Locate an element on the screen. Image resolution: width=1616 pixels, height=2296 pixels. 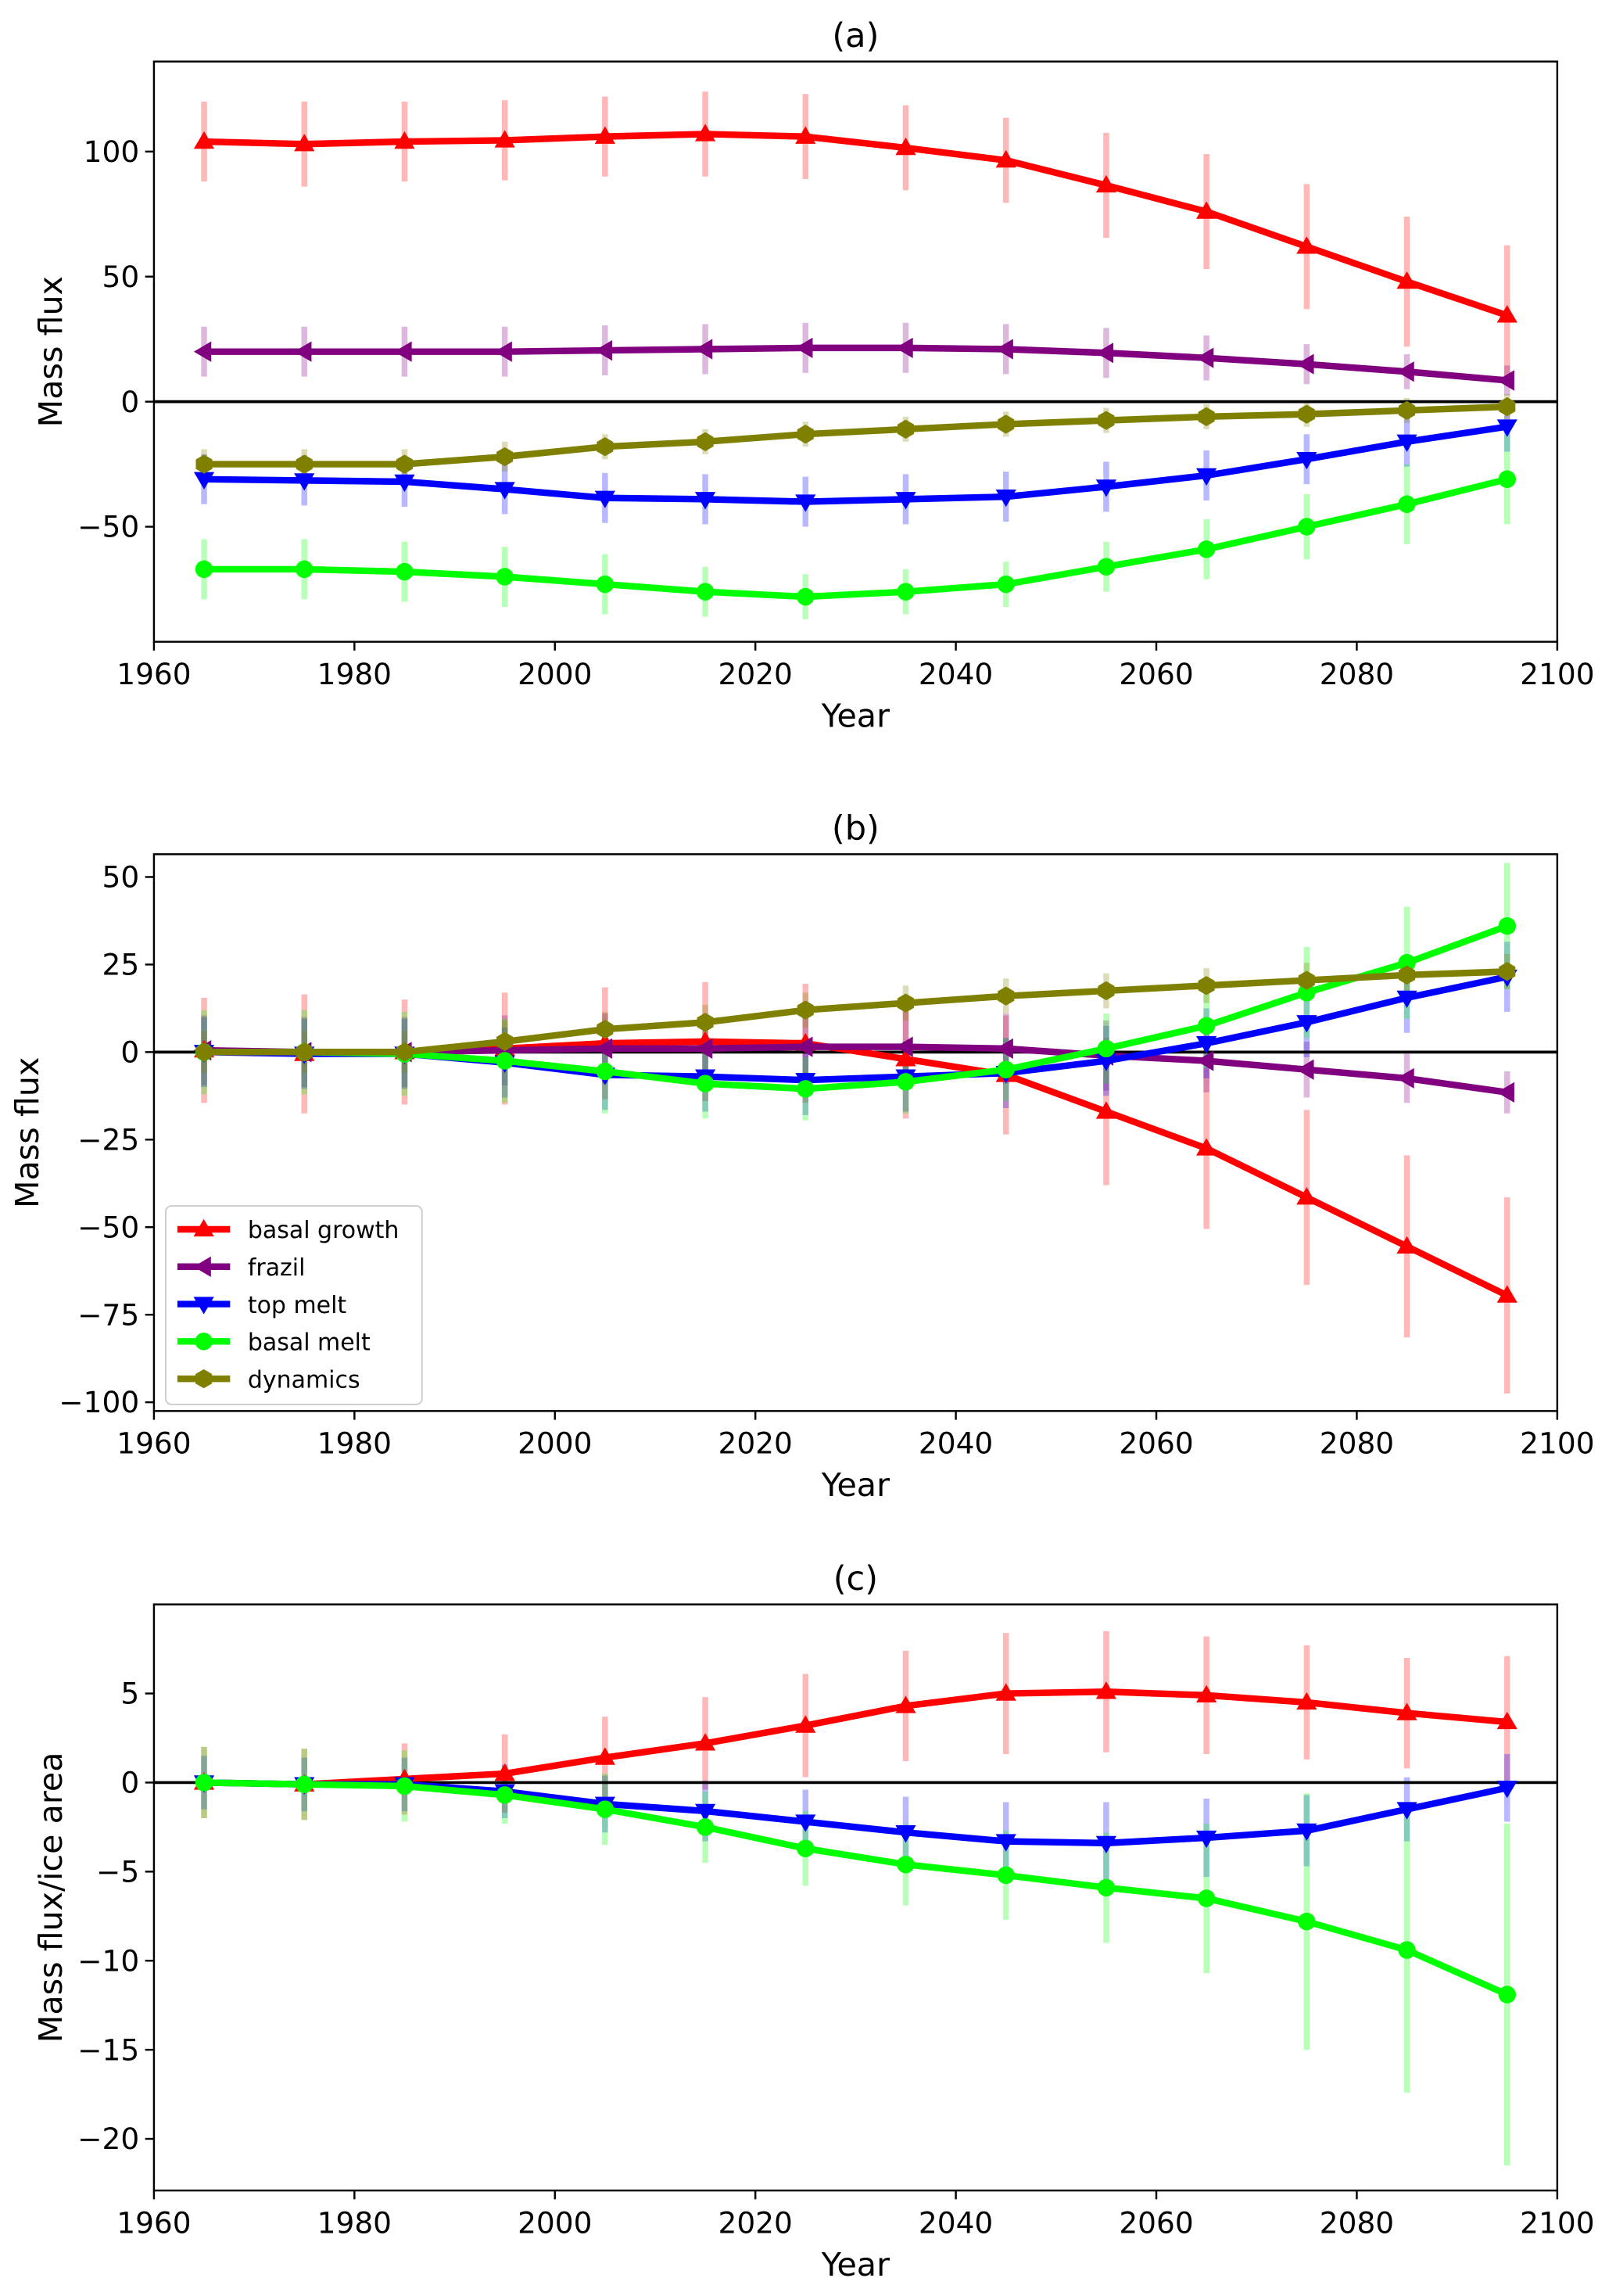
x-tick-label: 2080 is located at coordinates (1357, 1443).